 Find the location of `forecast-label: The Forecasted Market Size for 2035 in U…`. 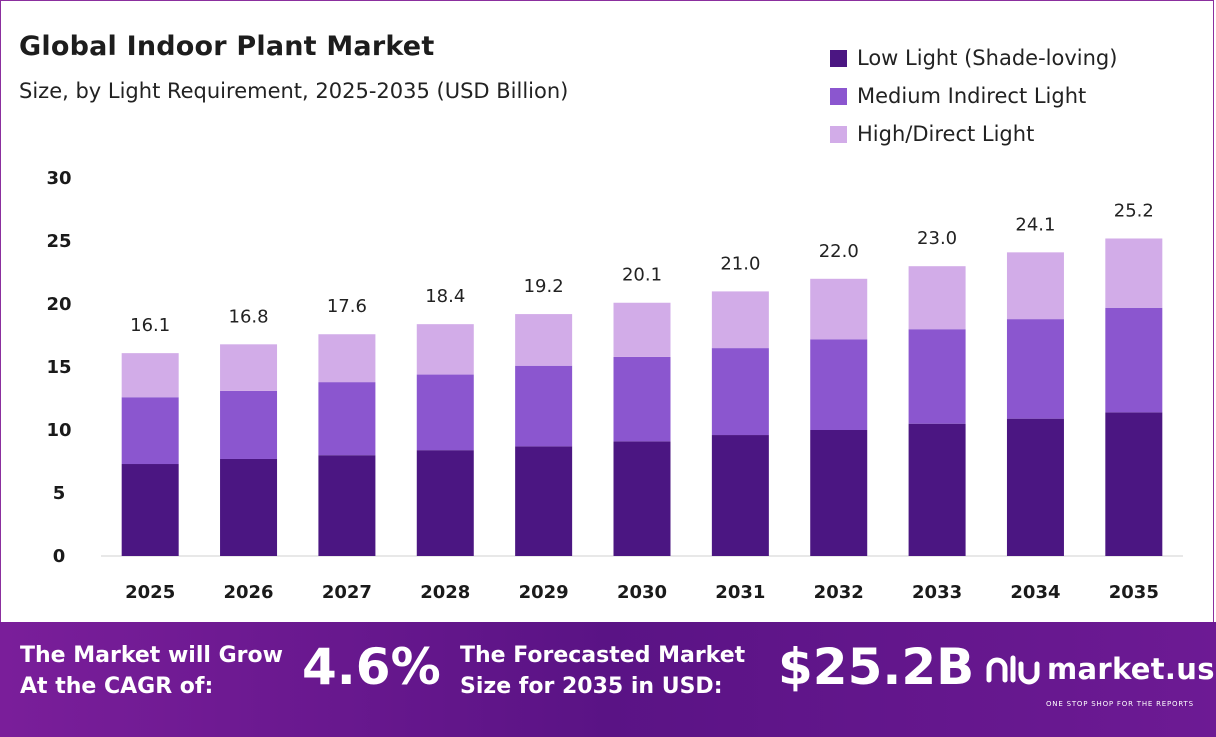

forecast-label: The Forecasted Market Size for 2035 in U… is located at coordinates (602, 671).